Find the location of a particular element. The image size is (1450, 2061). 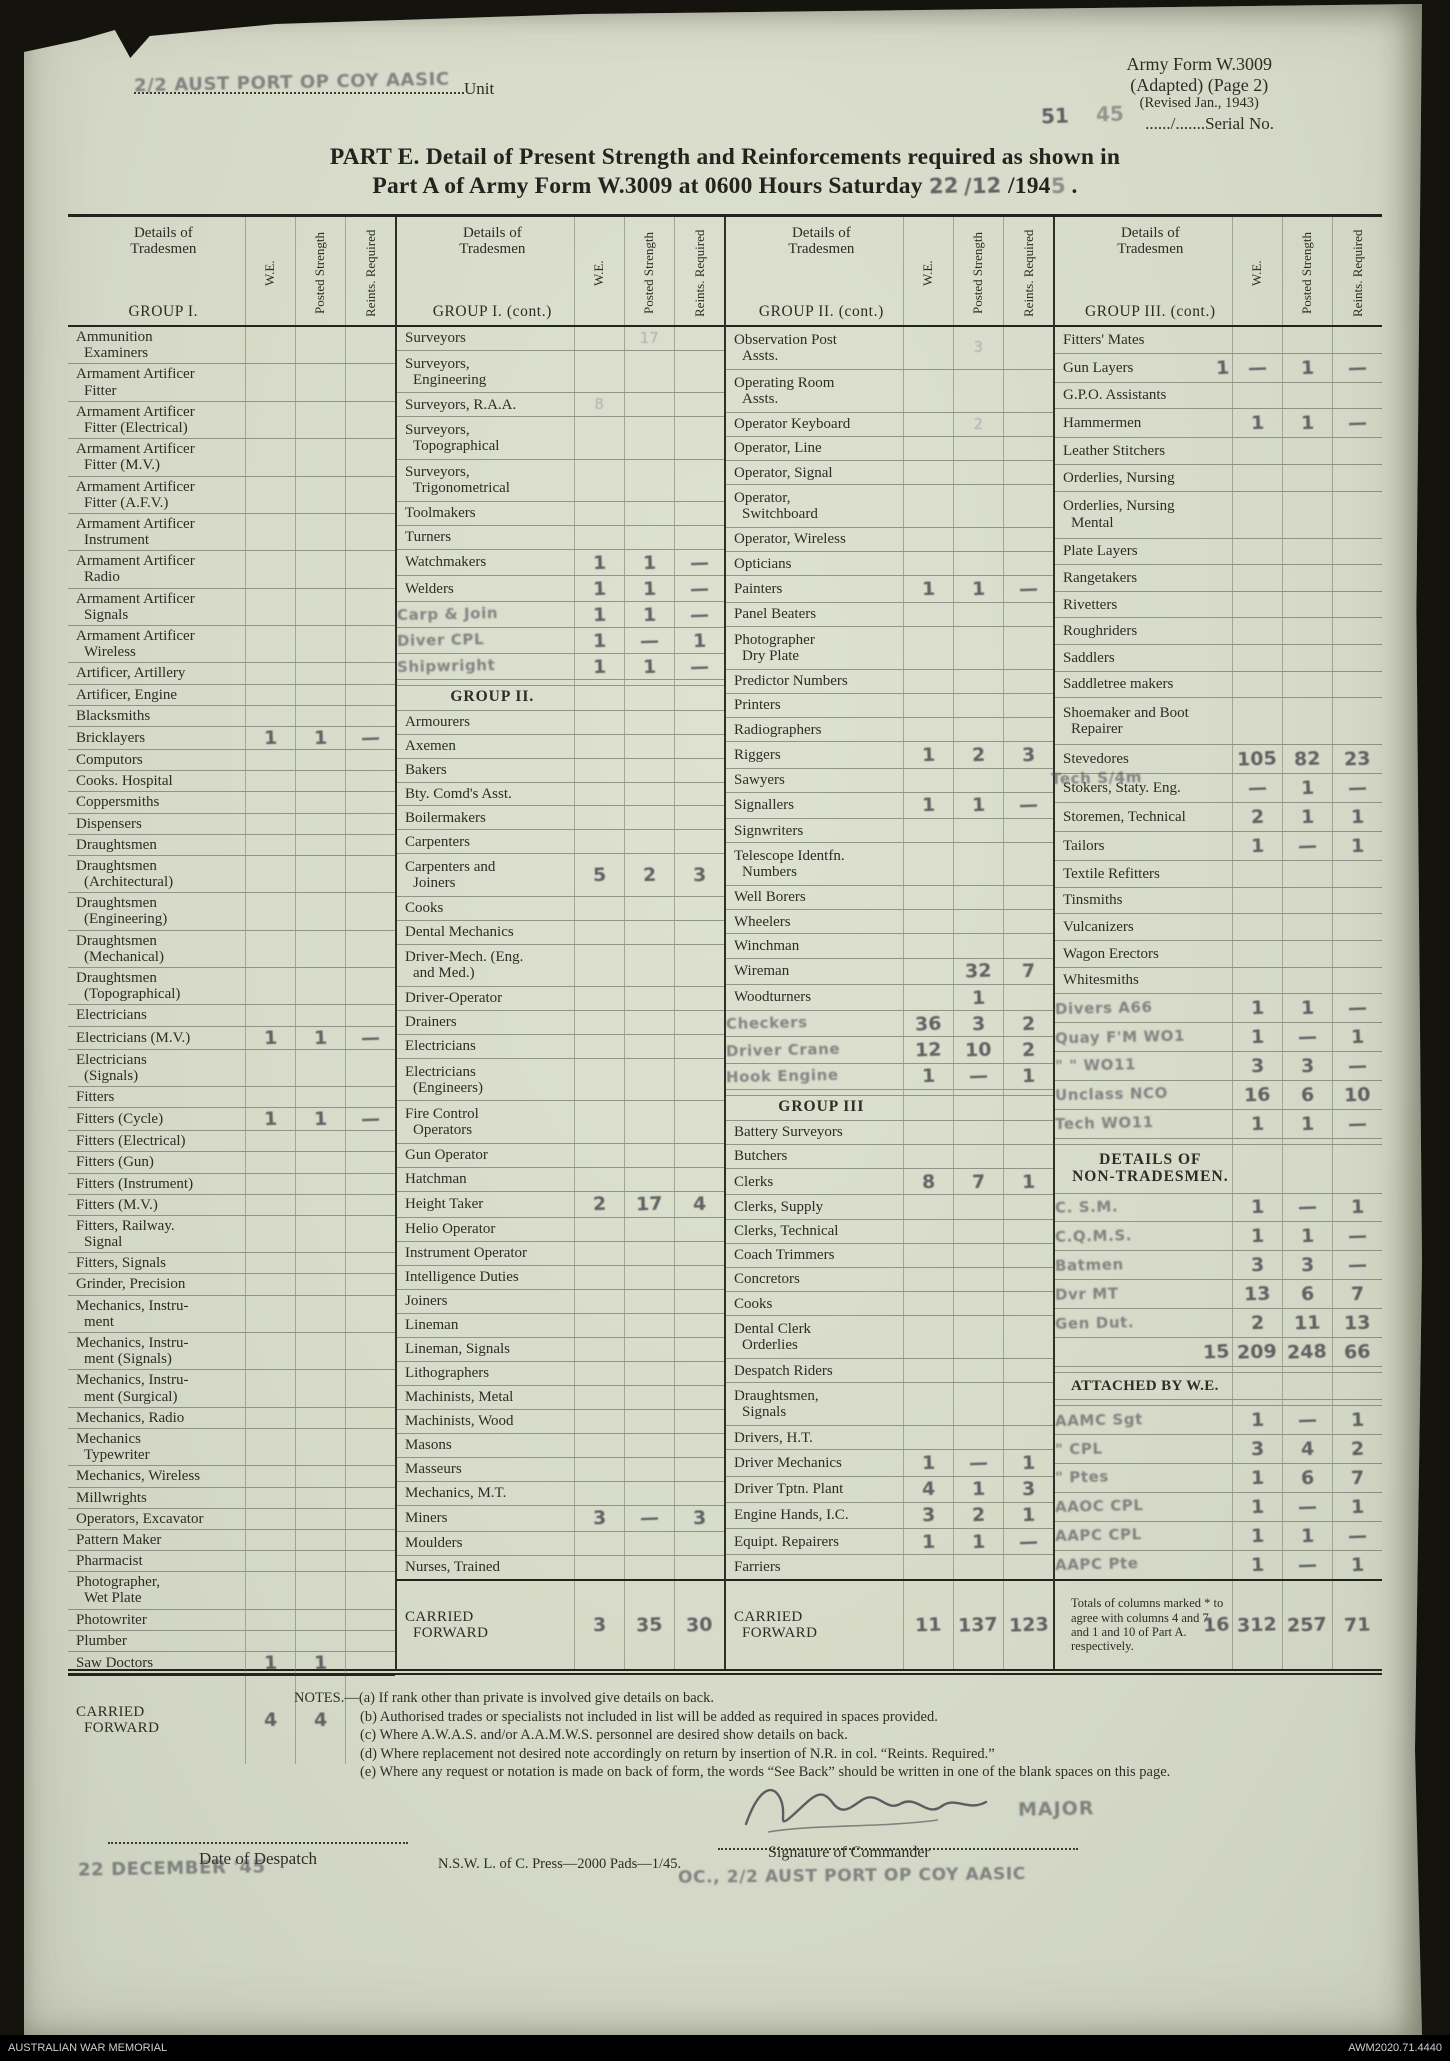

handwritten-value: 6 is located at coordinates (1307, 1294).